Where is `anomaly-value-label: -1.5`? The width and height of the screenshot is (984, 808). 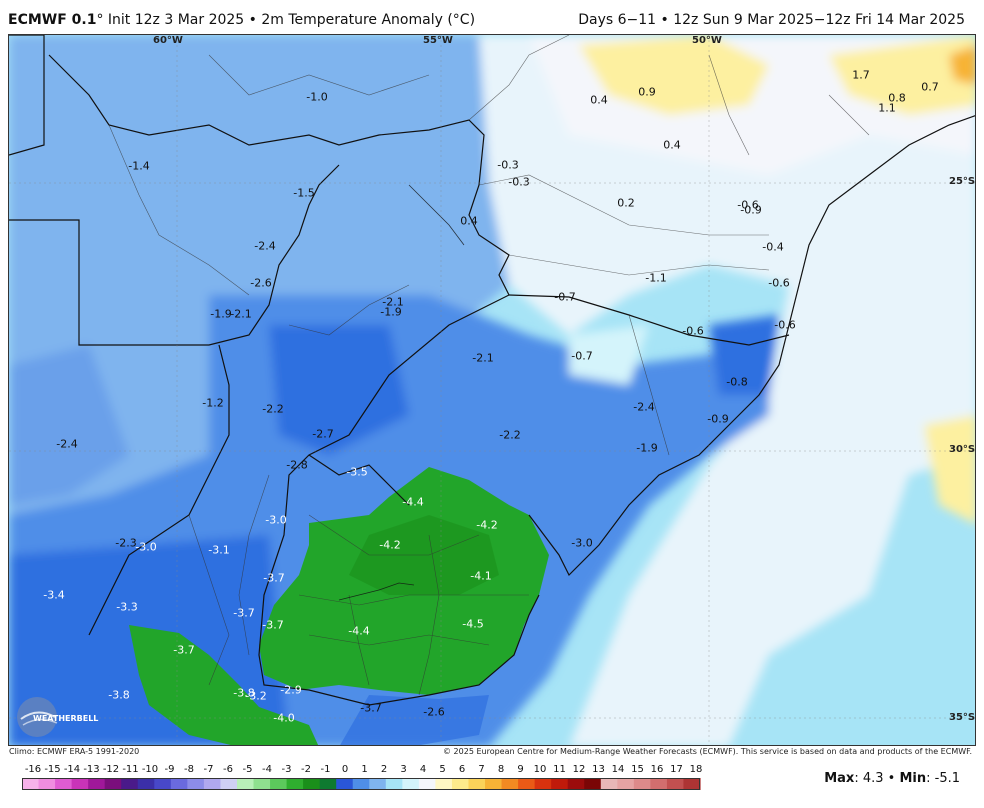 anomaly-value-label: -1.5 is located at coordinates (304, 193).